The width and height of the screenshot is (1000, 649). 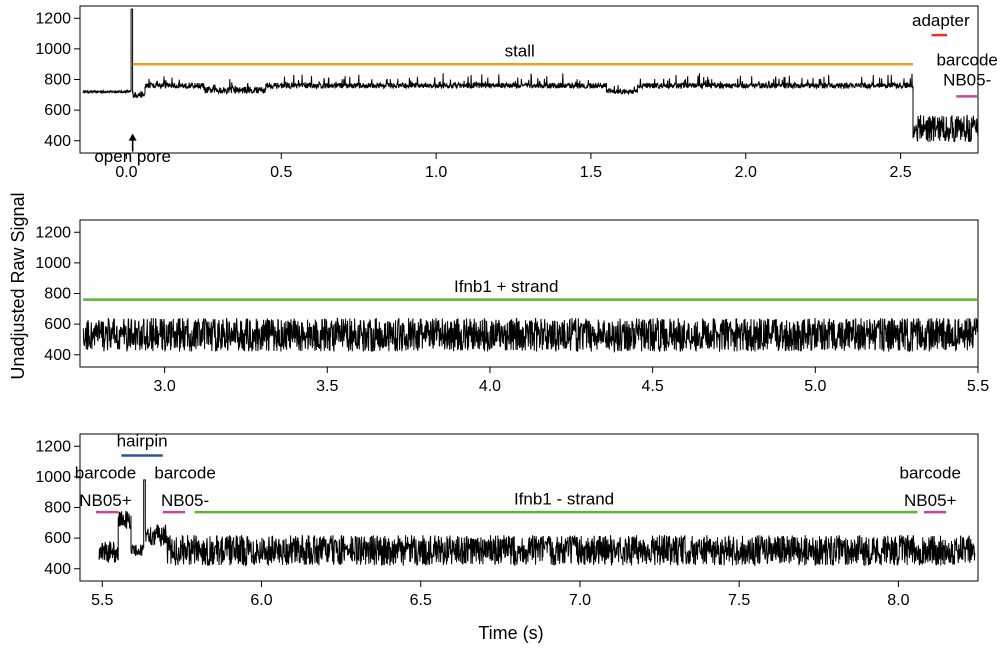 I want to click on annotation-label: Ifnb1 - strand, so click(x=564, y=498).